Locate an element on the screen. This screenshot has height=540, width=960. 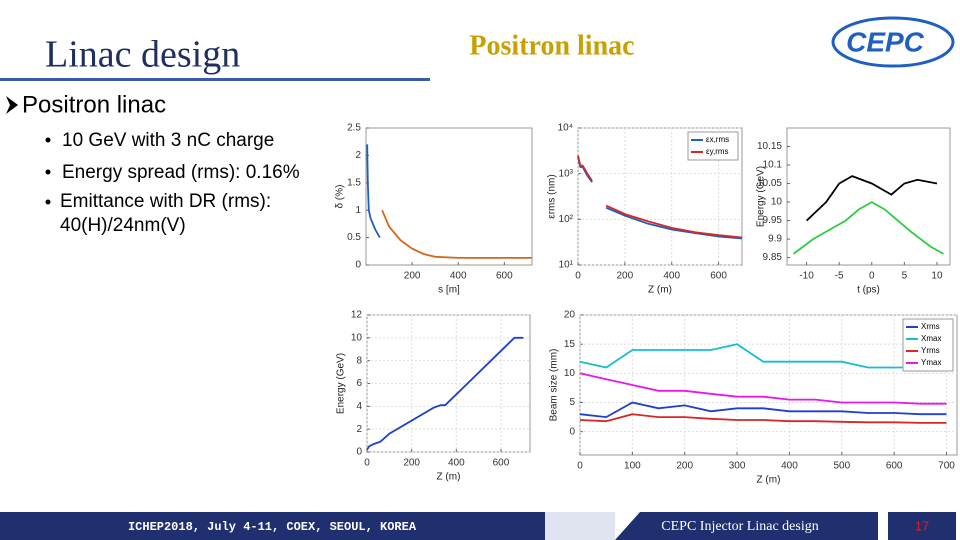
y-tick-label: 1 is located at coordinates (358, 210).